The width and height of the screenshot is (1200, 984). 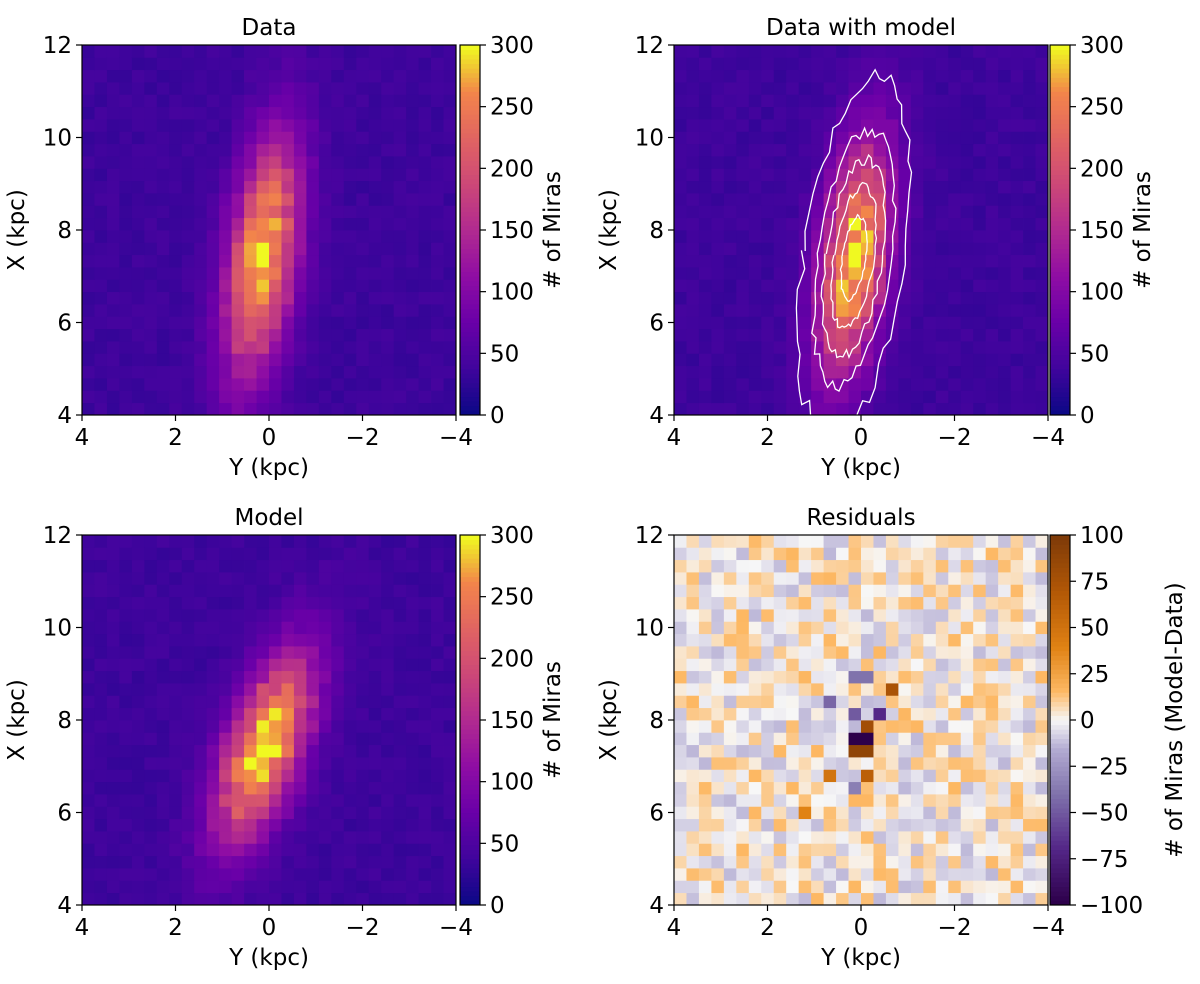 I want to click on y-tick-label: 4, so click(x=64, y=416).